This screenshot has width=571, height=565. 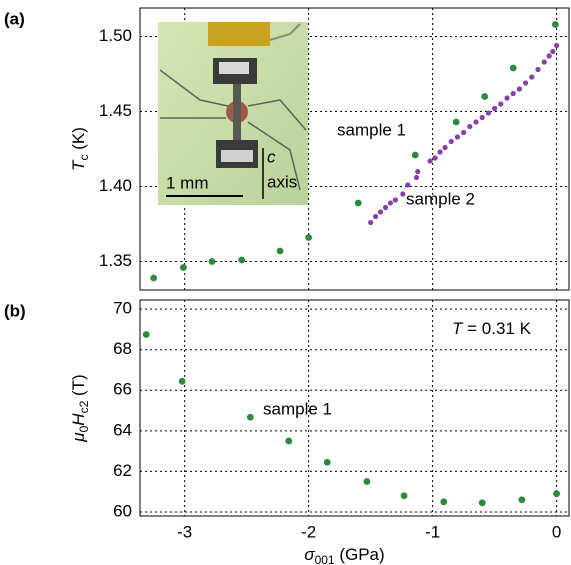 I want to click on panel-label: (b), so click(x=15, y=310).